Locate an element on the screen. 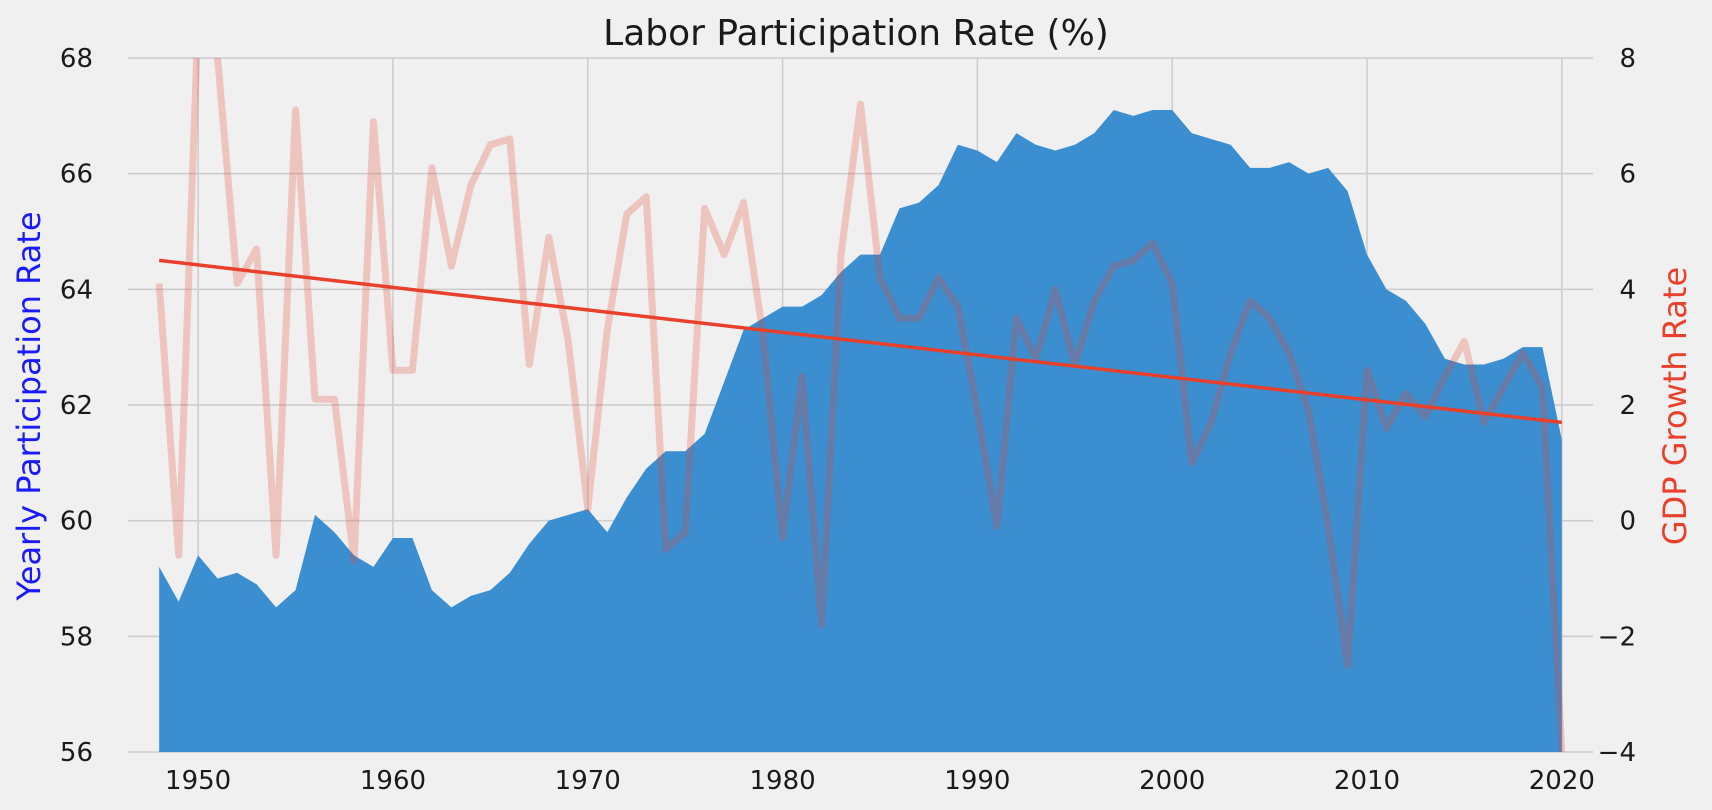 Image resolution: width=1712 pixels, height=810 pixels. x-tick-label: 2010 is located at coordinates (1367, 781).